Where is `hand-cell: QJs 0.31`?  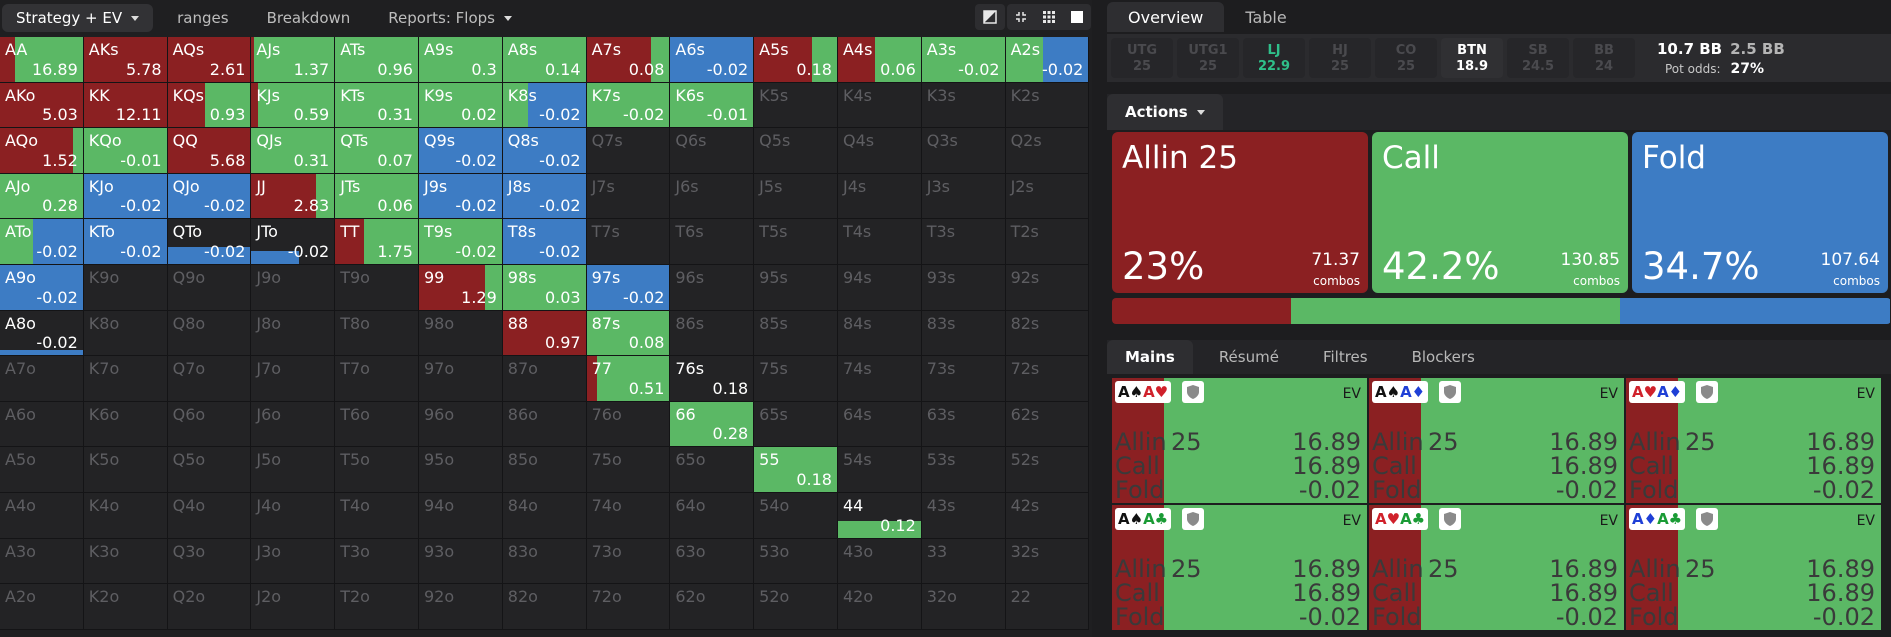 hand-cell: QJs 0.31 is located at coordinates (293, 151).